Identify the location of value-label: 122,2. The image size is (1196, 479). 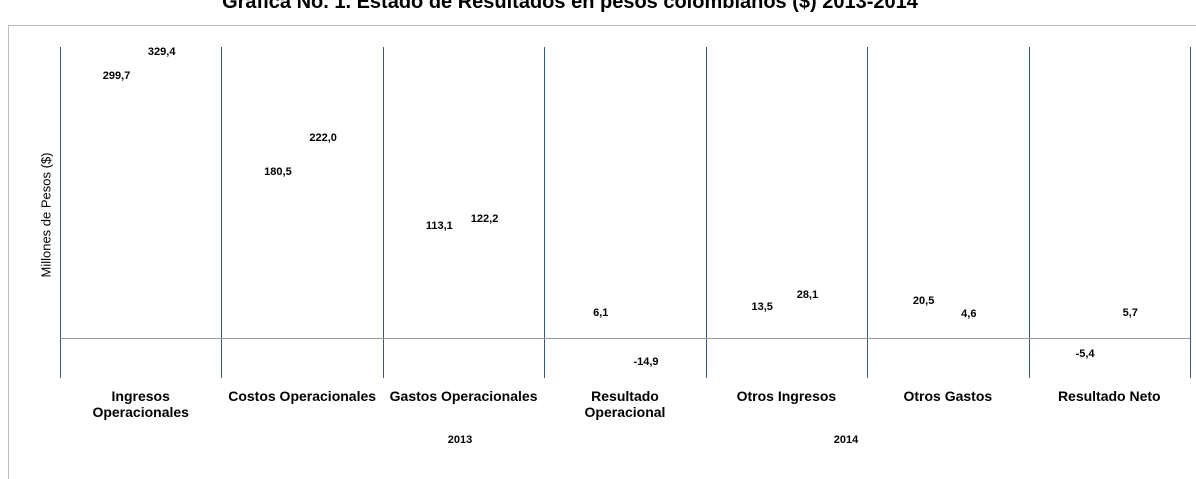
(484, 218).